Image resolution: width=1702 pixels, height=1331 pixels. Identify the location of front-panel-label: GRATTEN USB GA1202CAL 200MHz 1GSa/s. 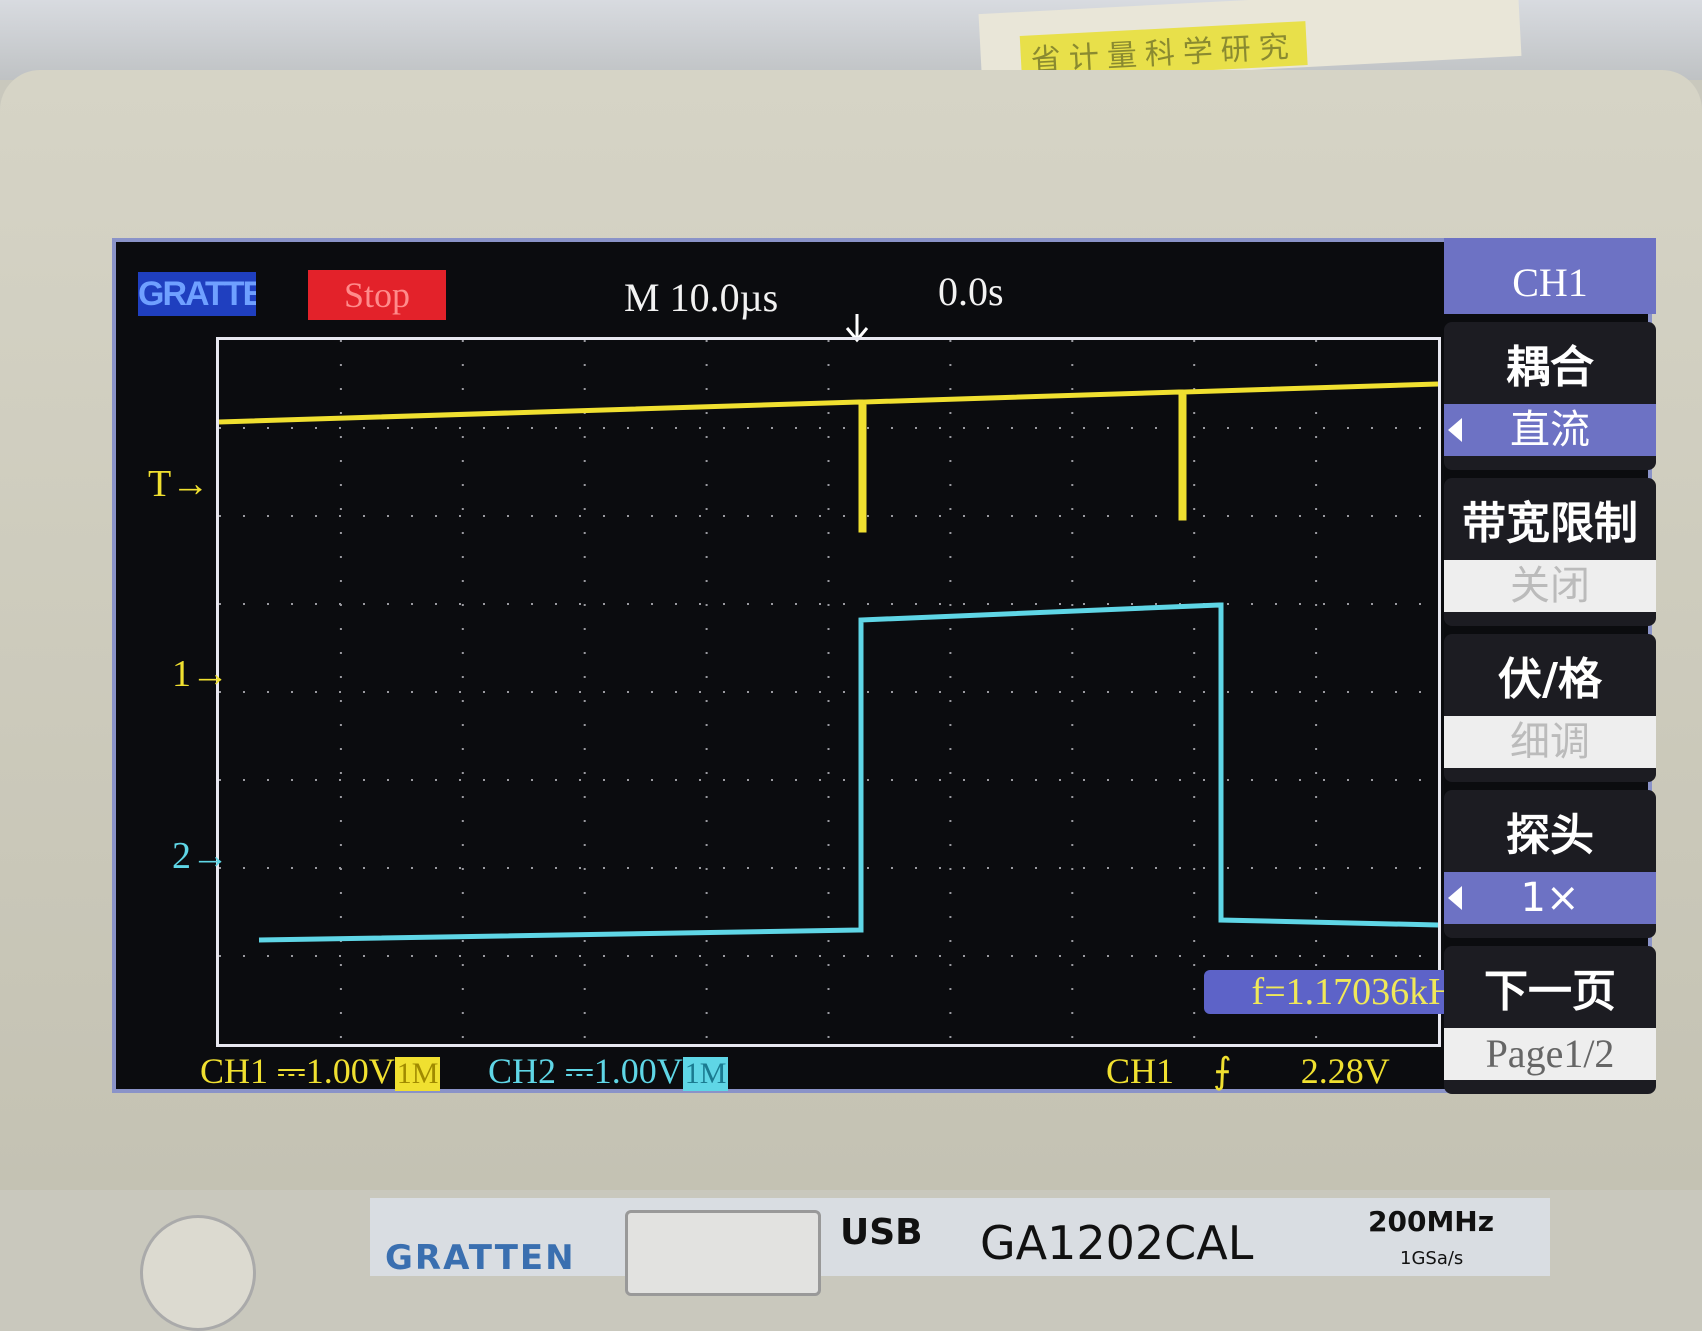
(960, 1238).